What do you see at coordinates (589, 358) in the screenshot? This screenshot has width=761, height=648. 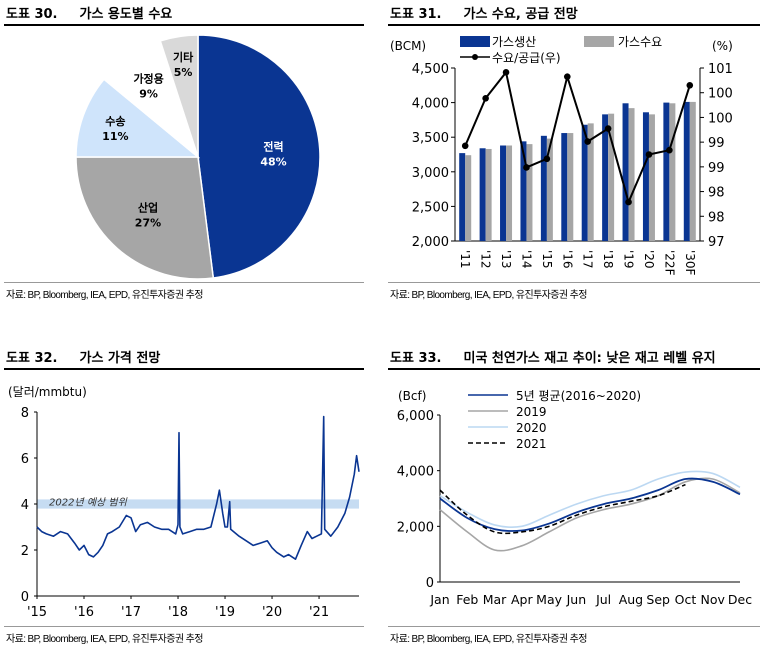 I see `figure-title: 미국 천연가스 재고 추이: 낮은 재고 레벨 유지` at bounding box center [589, 358].